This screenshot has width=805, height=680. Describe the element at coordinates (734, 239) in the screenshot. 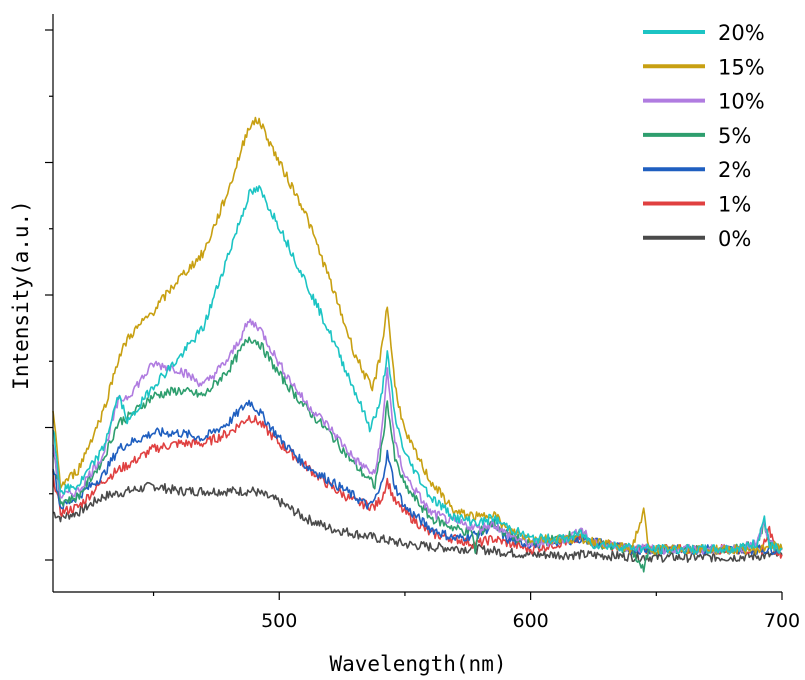

I see `legend-label: 0%` at that location.